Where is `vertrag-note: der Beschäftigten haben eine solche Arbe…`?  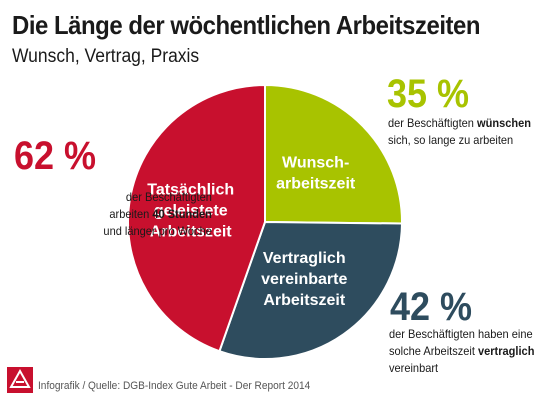 vertrag-note: der Beschäftigten haben eine solche Arbe… is located at coordinates (461, 351).